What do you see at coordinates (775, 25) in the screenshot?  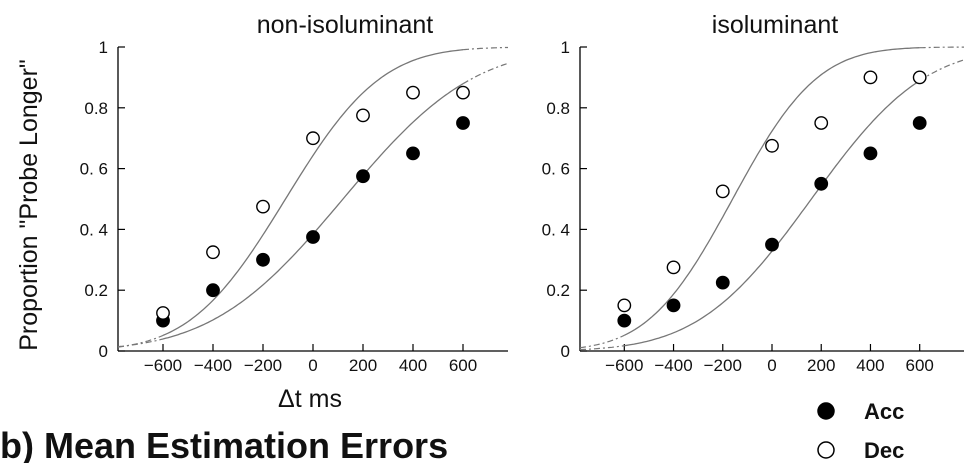 I see `panel-title: isoluminant` at bounding box center [775, 25].